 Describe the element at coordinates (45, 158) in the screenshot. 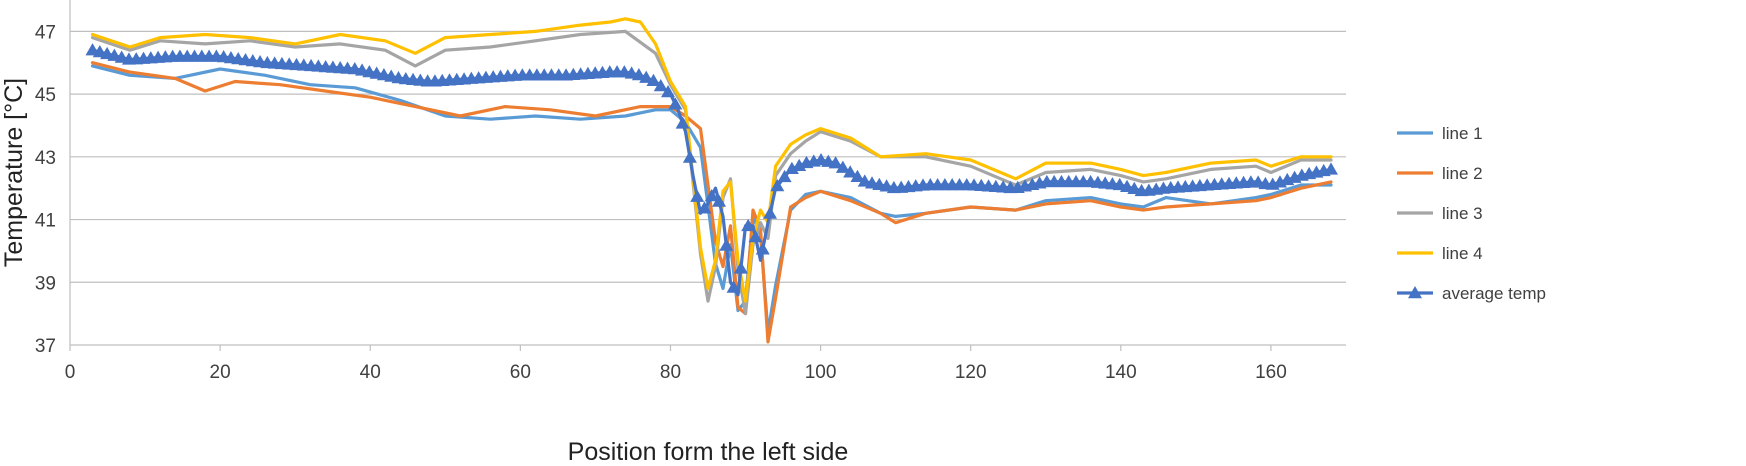

I see `y-tick-label: 43` at that location.